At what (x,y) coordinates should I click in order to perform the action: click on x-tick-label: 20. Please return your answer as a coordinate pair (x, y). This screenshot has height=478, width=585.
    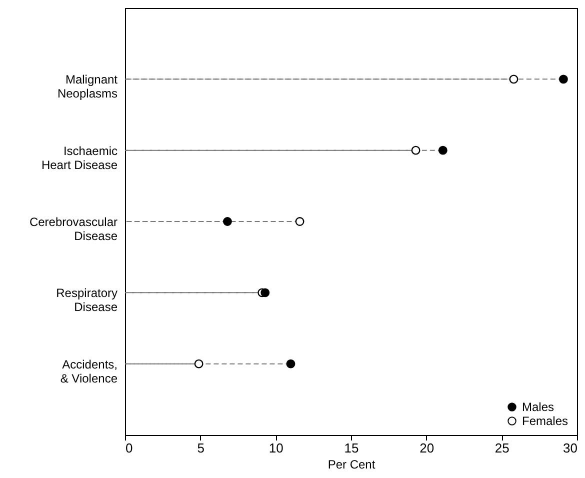
    Looking at the image, I should click on (427, 448).